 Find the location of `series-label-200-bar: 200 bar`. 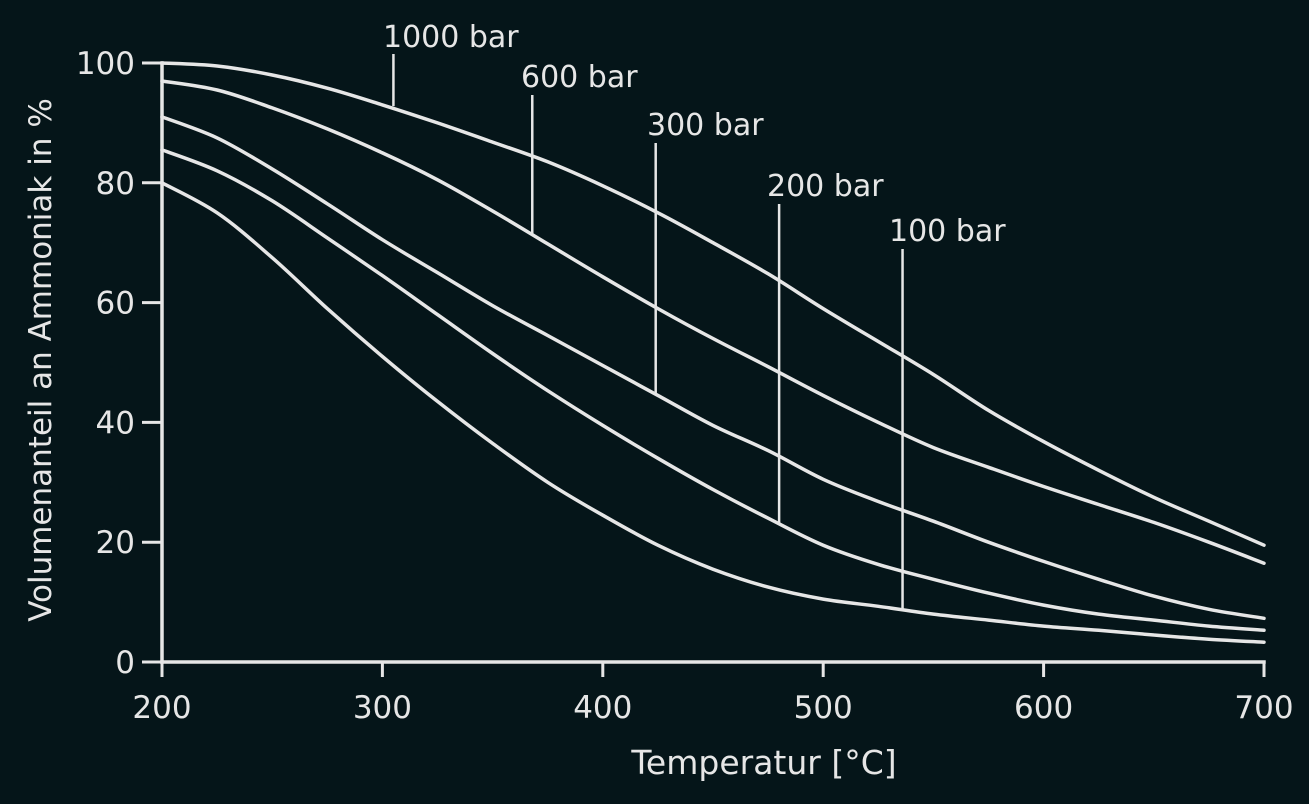

series-label-200-bar: 200 bar is located at coordinates (825, 186).